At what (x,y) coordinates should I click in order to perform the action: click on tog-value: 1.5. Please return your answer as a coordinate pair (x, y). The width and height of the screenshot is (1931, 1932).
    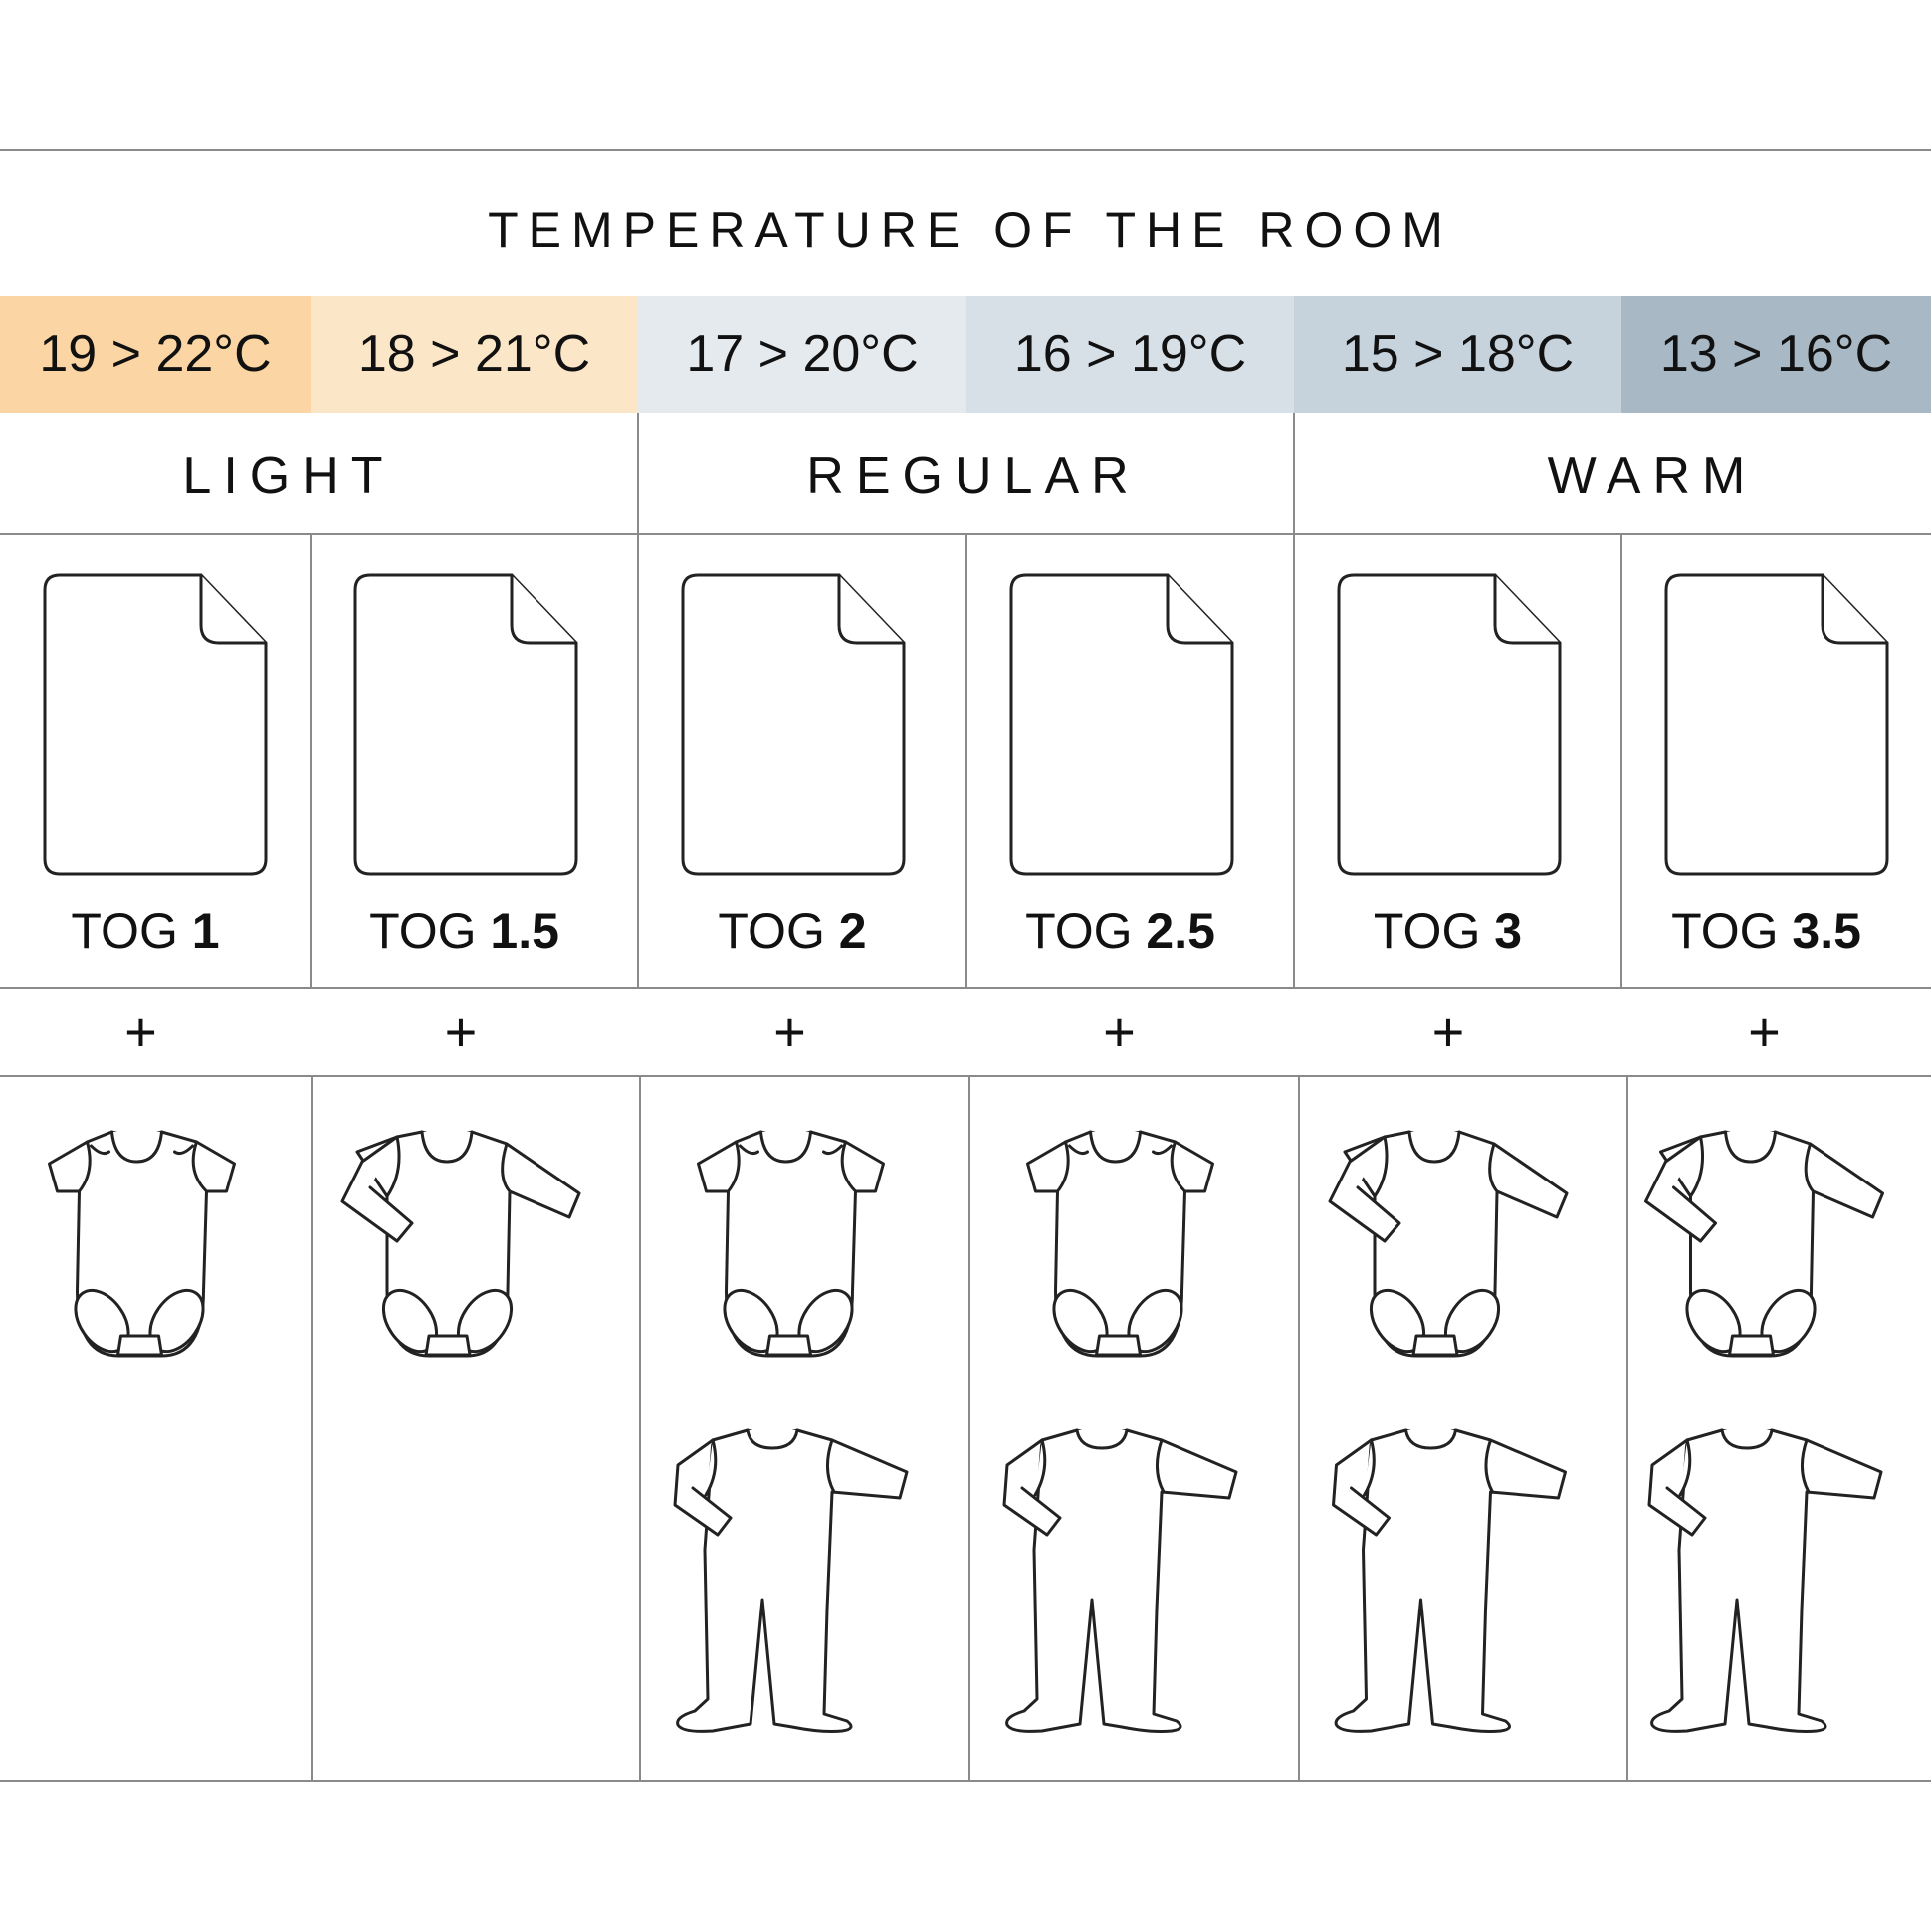
    Looking at the image, I should click on (525, 931).